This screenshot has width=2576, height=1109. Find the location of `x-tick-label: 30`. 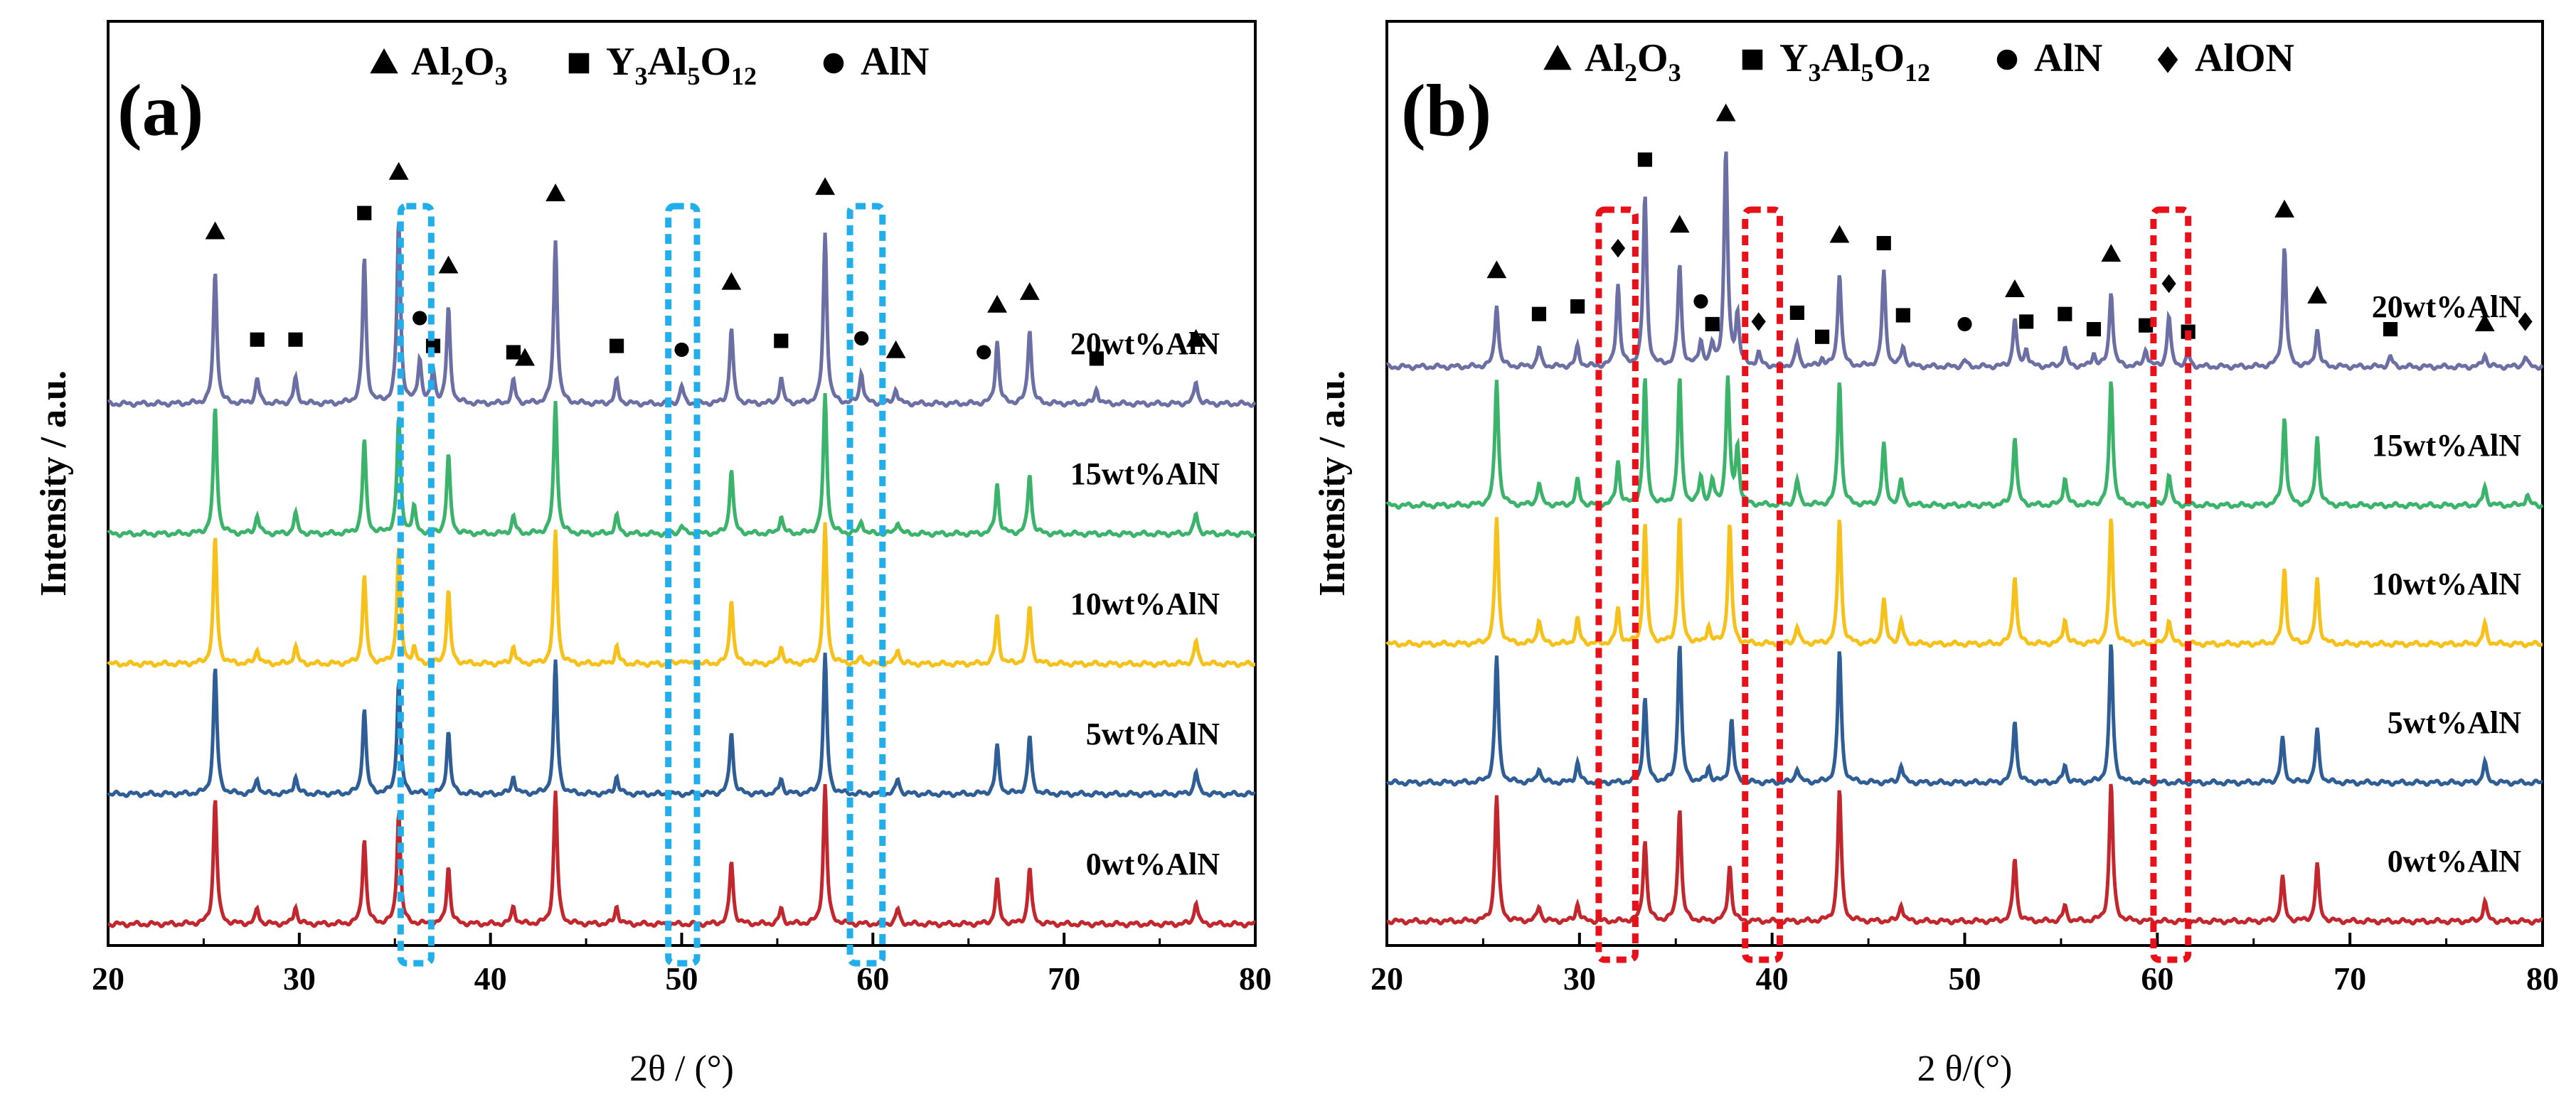

x-tick-label: 30 is located at coordinates (299, 978).